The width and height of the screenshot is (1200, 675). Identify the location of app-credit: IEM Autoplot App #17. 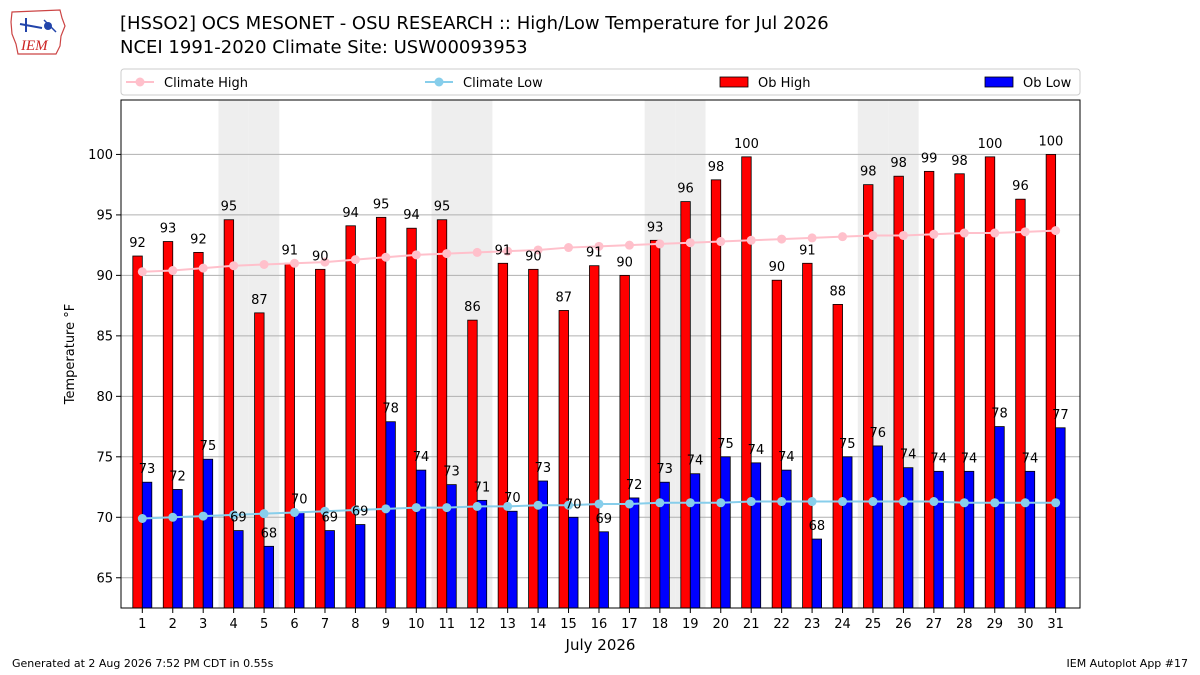
(1127, 663).